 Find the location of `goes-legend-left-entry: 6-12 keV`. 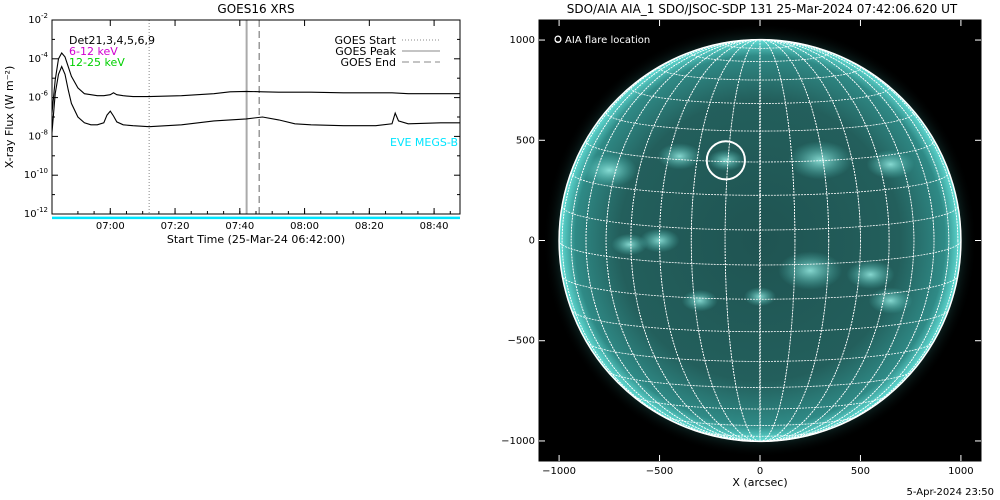

goes-legend-left-entry: 6-12 keV is located at coordinates (93, 51).